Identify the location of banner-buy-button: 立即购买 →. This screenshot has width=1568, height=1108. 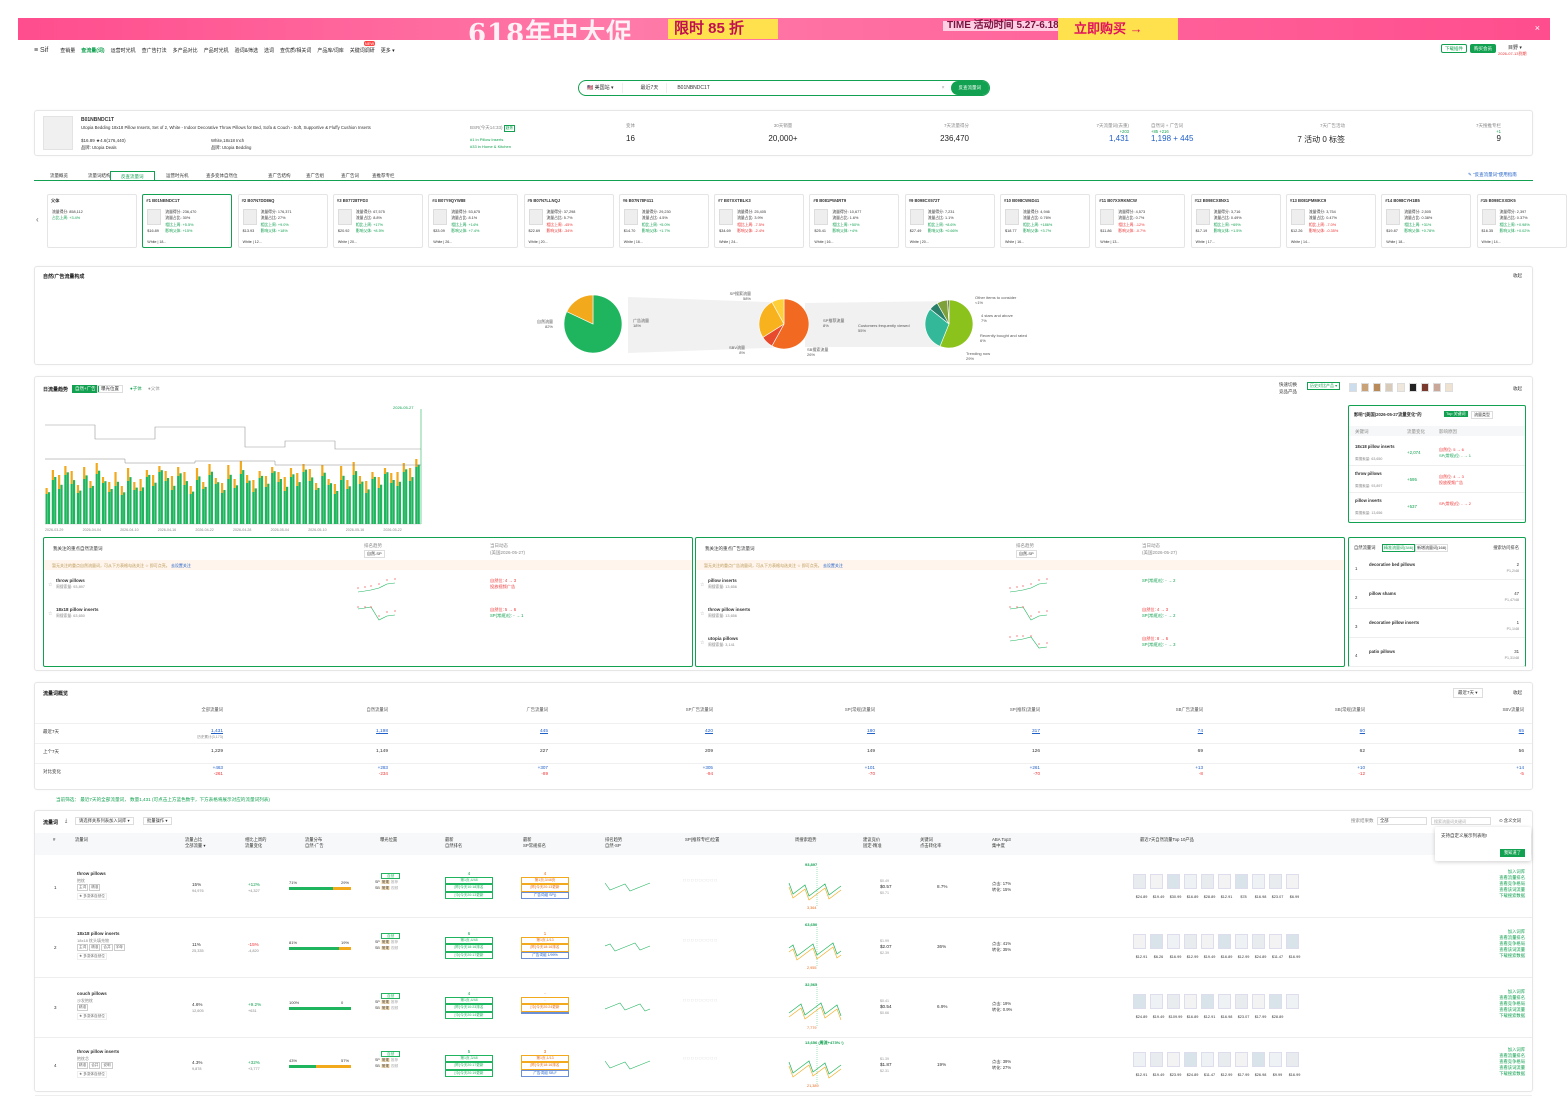
(1118, 29).